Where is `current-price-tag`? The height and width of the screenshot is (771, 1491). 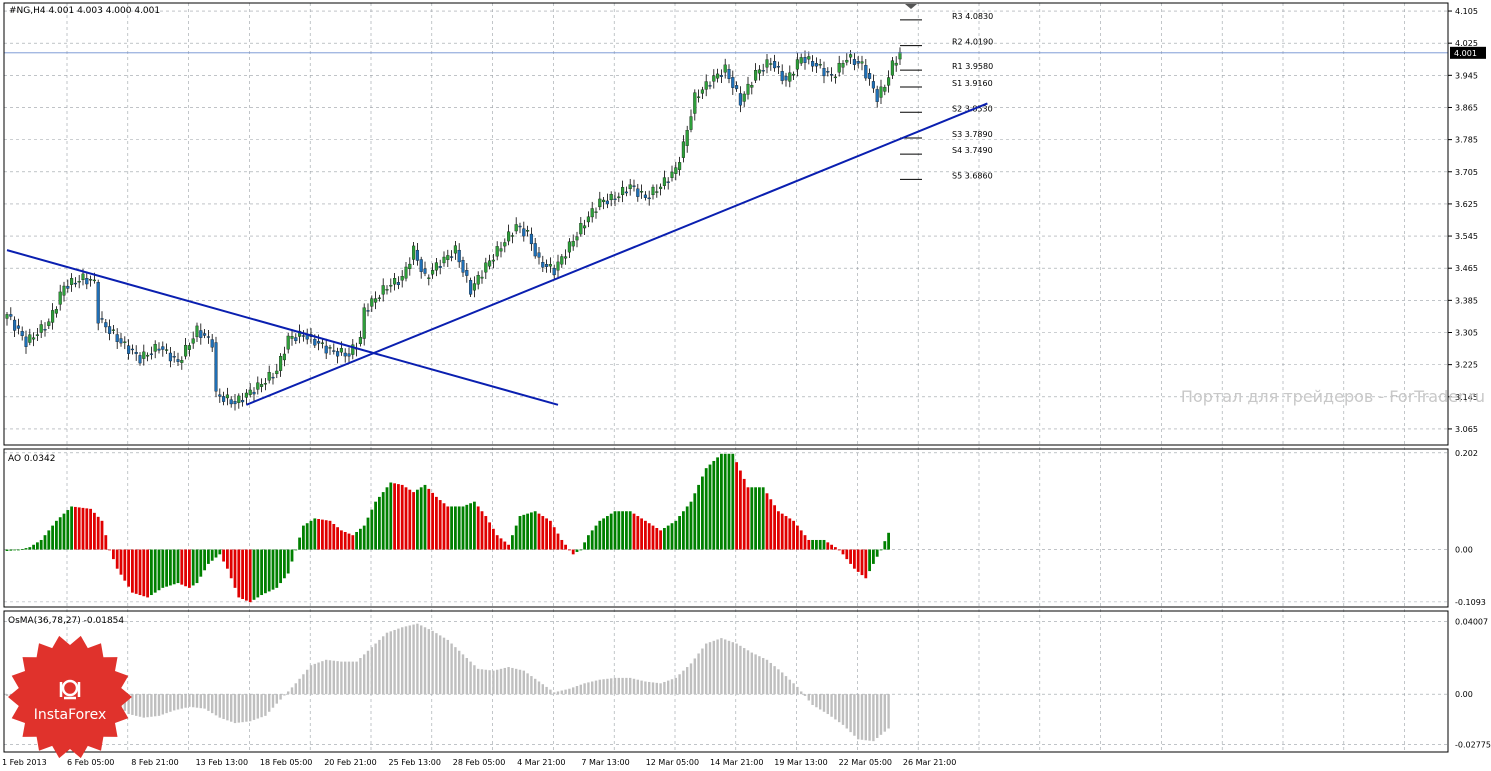 current-price-tag is located at coordinates (1468, 52).